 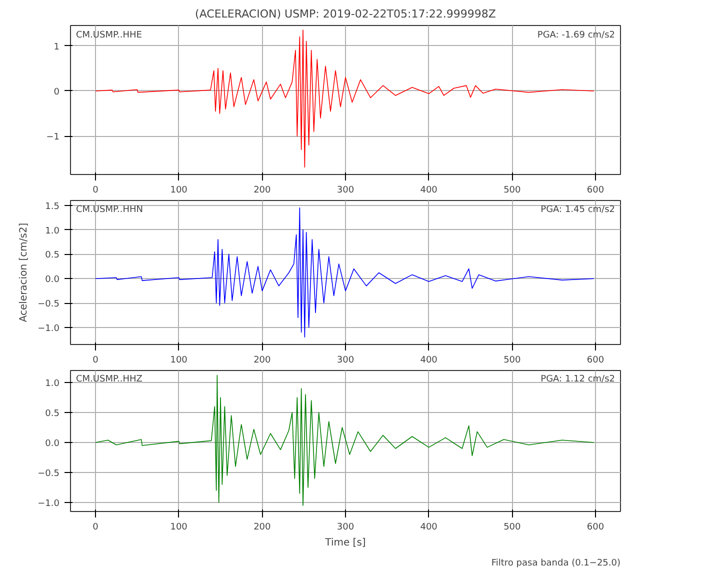 What do you see at coordinates (57, 47) in the screenshot?
I see `y-tick-label: 1` at bounding box center [57, 47].